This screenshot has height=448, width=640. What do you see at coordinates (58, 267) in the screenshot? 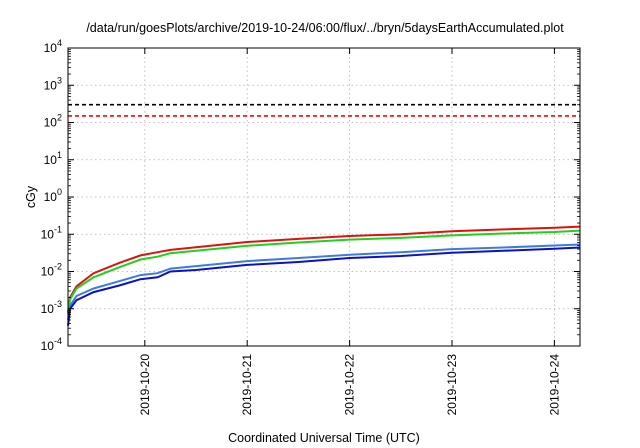
I see `y-tick-exponent: -2` at bounding box center [58, 267].